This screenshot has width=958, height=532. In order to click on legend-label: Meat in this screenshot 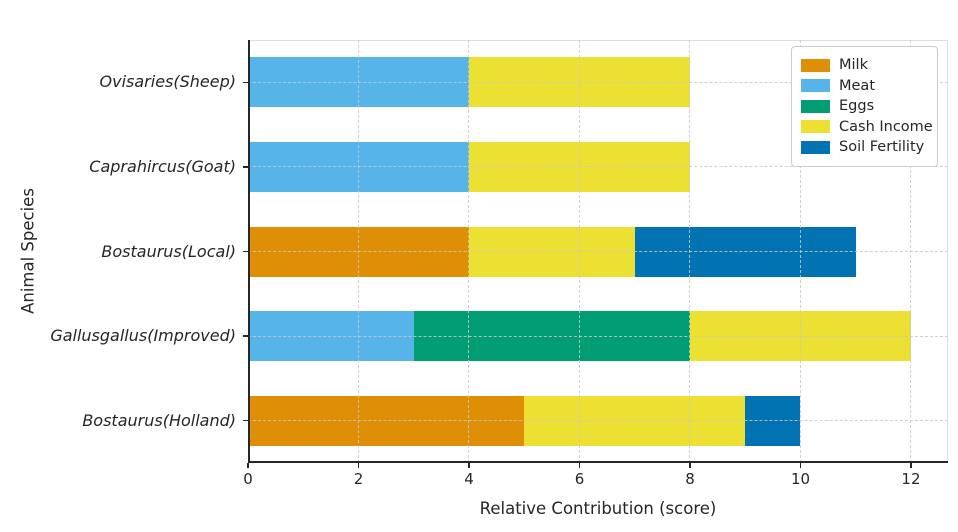, I will do `click(857, 85)`.